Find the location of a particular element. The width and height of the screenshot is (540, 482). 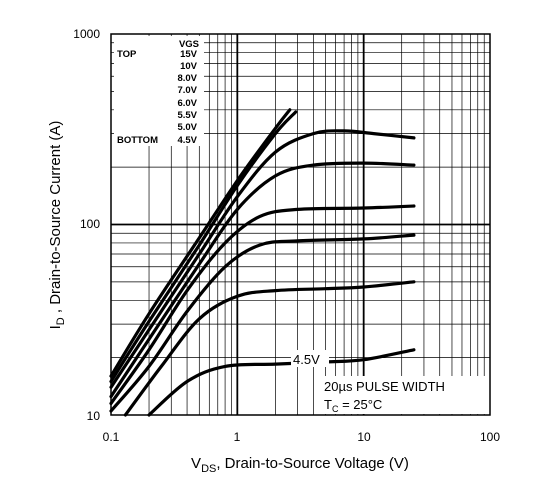

legend-background is located at coordinates (159, 91).